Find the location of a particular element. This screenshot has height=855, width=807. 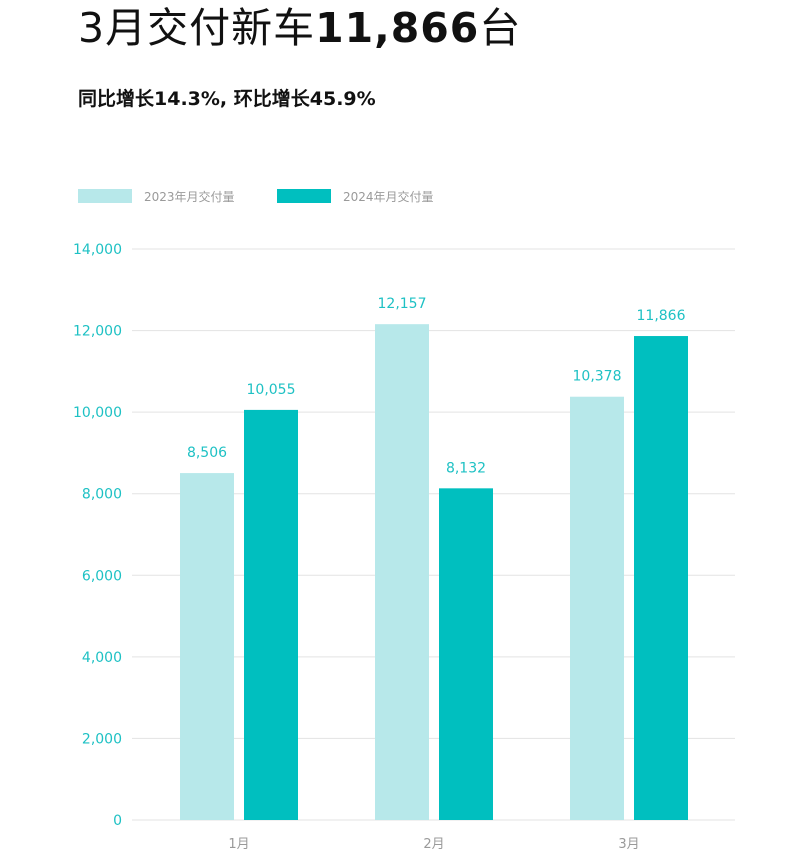

title-prefix: 3月交付新车 is located at coordinates (197, 28).